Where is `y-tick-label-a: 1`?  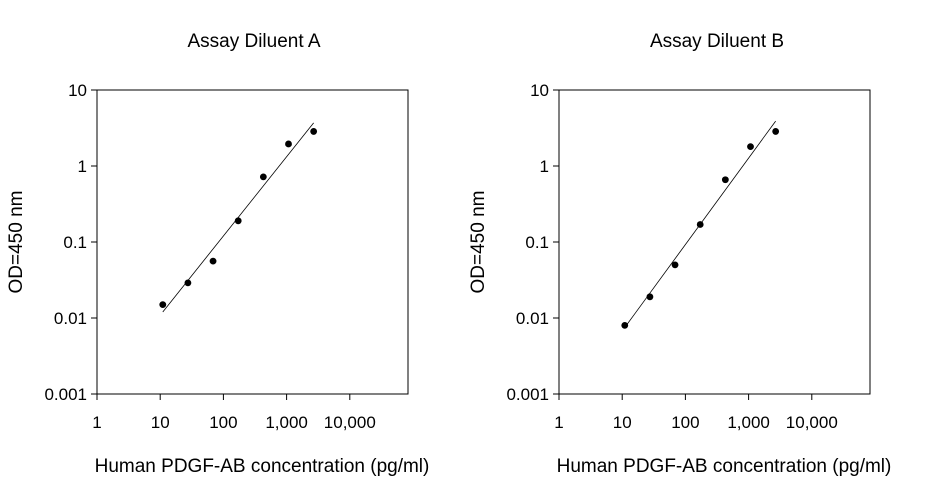
y-tick-label-a: 1 is located at coordinates (82, 166).